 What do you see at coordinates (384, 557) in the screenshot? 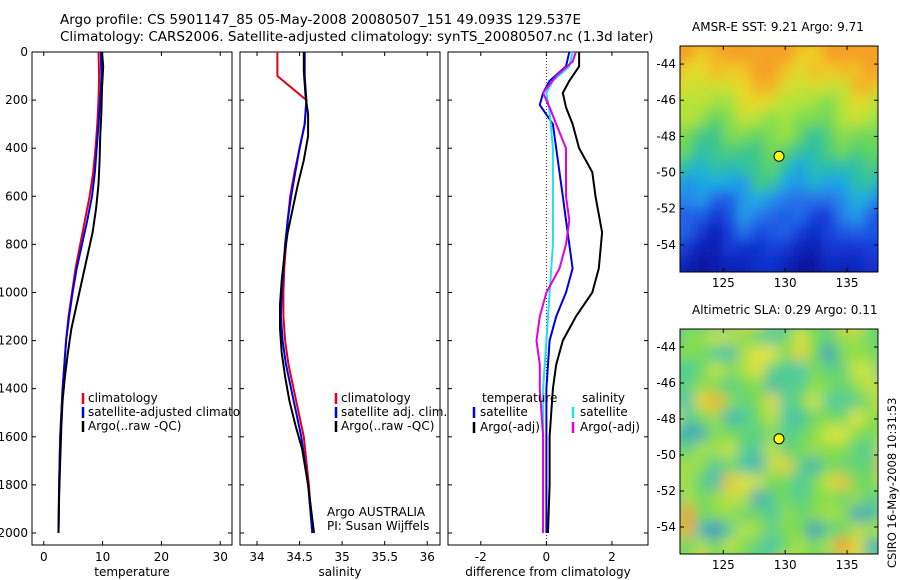
I see `x-tick-label: 35.5` at bounding box center [384, 557].